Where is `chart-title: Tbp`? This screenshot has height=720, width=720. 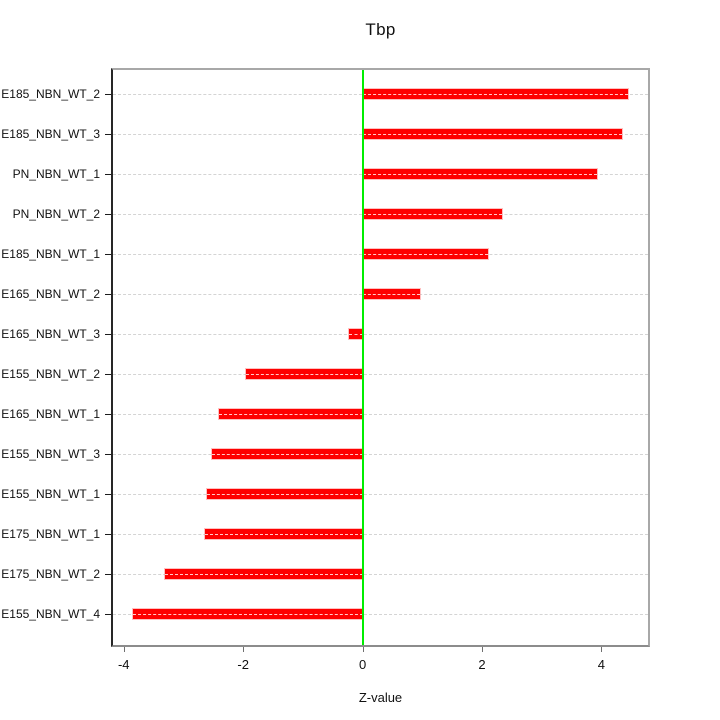
chart-title: Tbp is located at coordinates (380, 29).